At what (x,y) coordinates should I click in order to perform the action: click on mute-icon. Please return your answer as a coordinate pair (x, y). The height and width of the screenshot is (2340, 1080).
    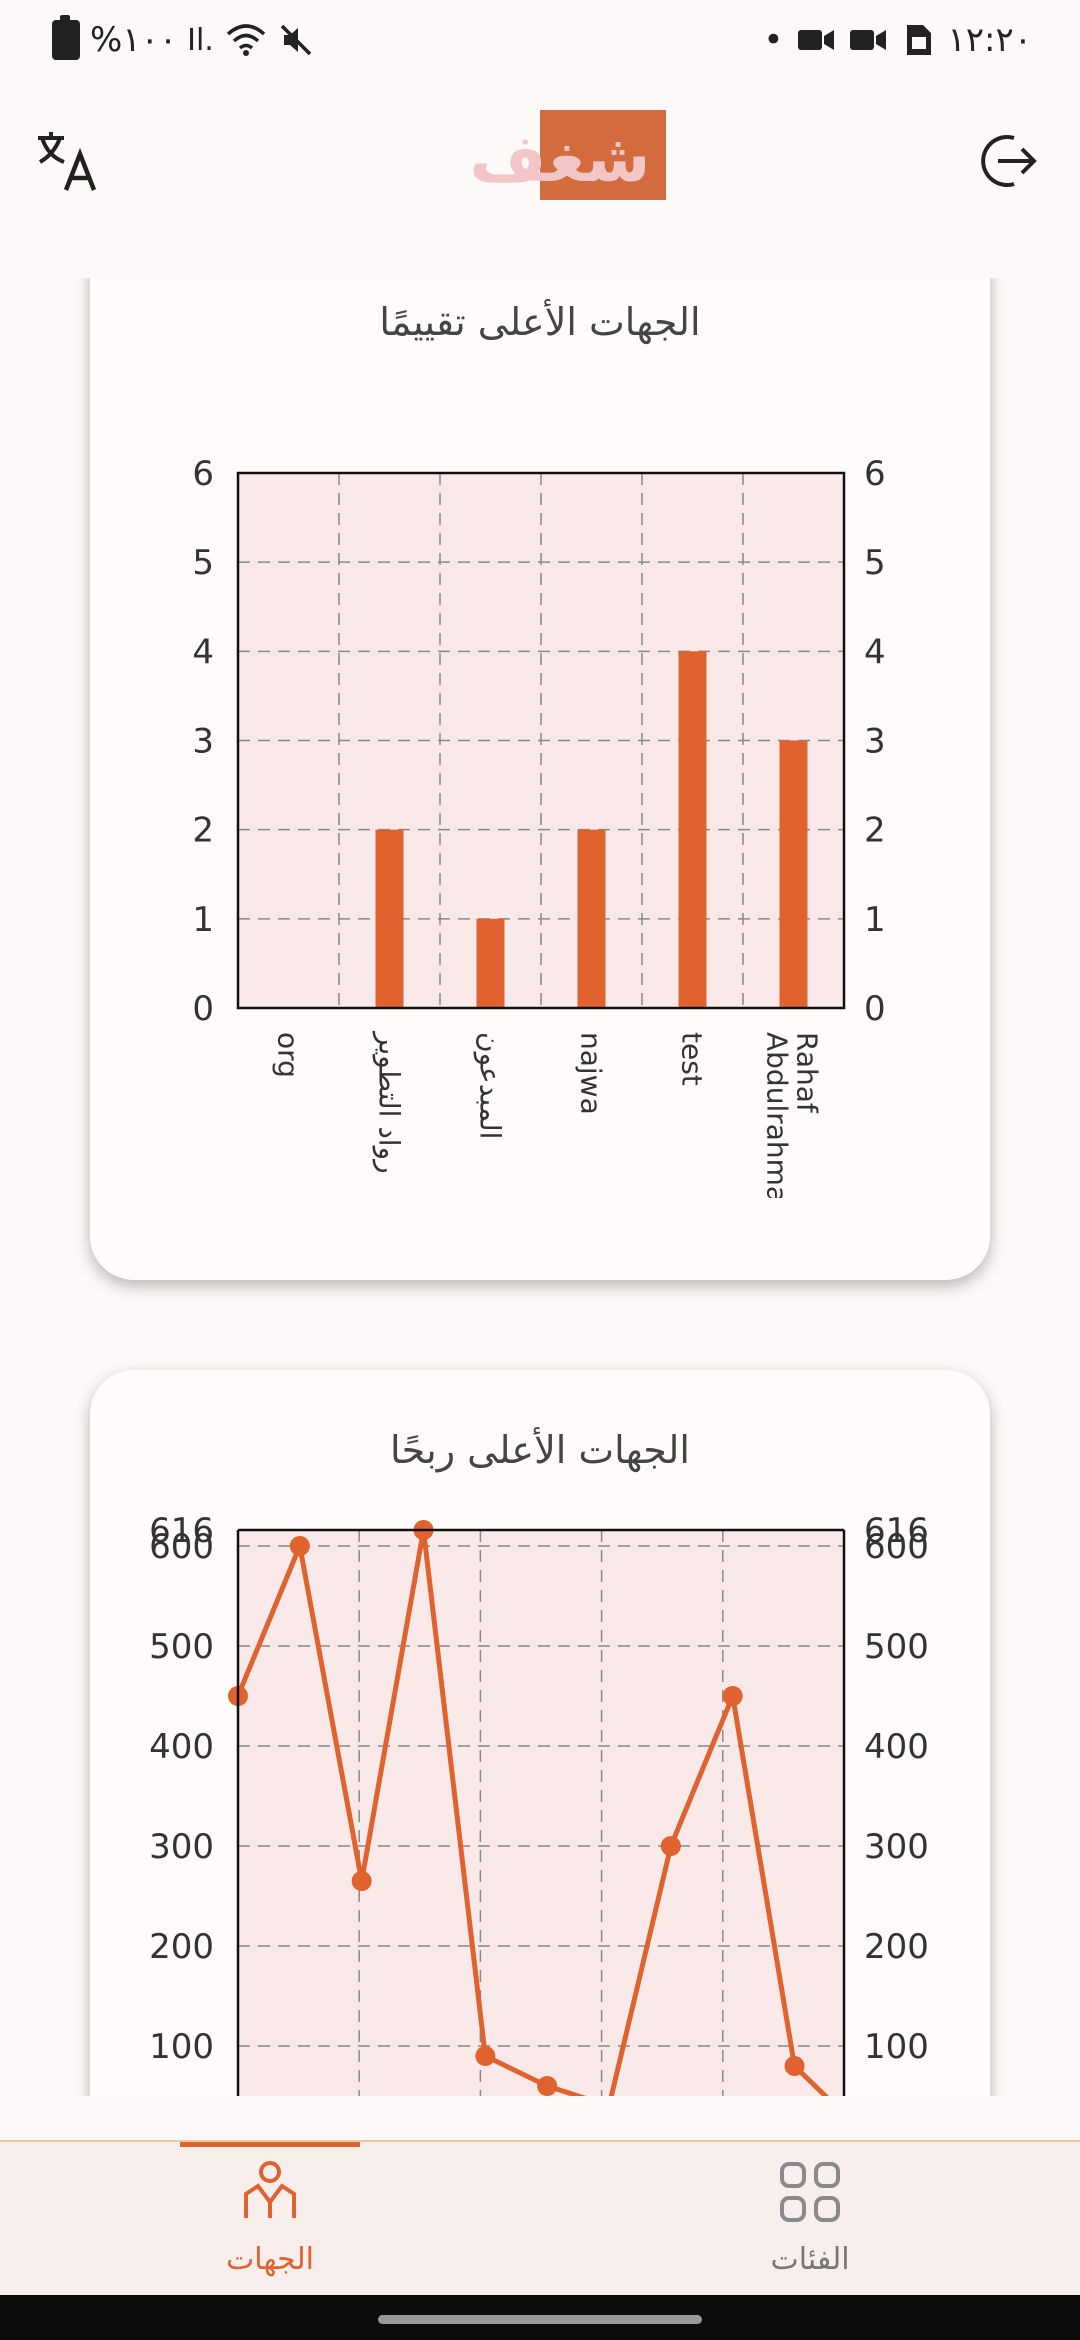
    Looking at the image, I should click on (296, 40).